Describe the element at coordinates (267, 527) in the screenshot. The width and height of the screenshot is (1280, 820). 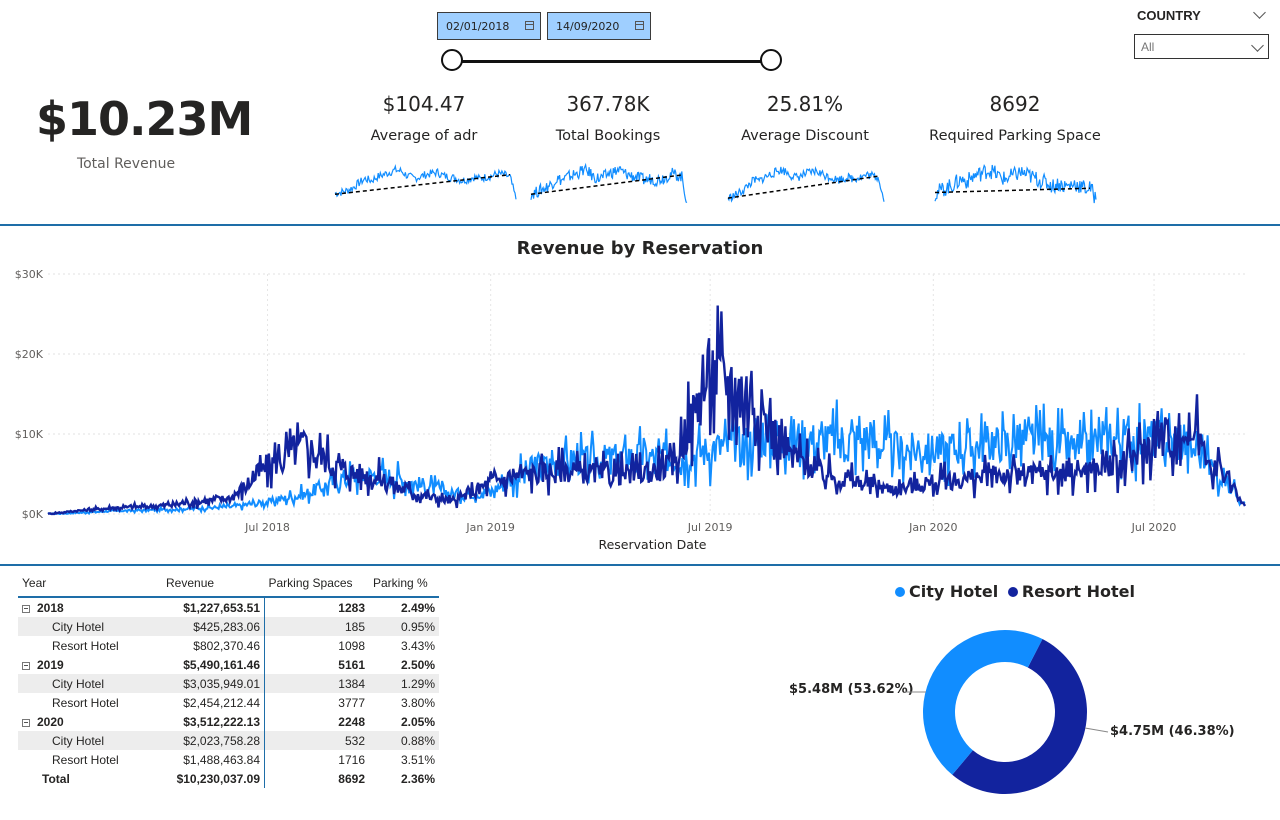
I see `x-tick-label: Jul 2018` at that location.